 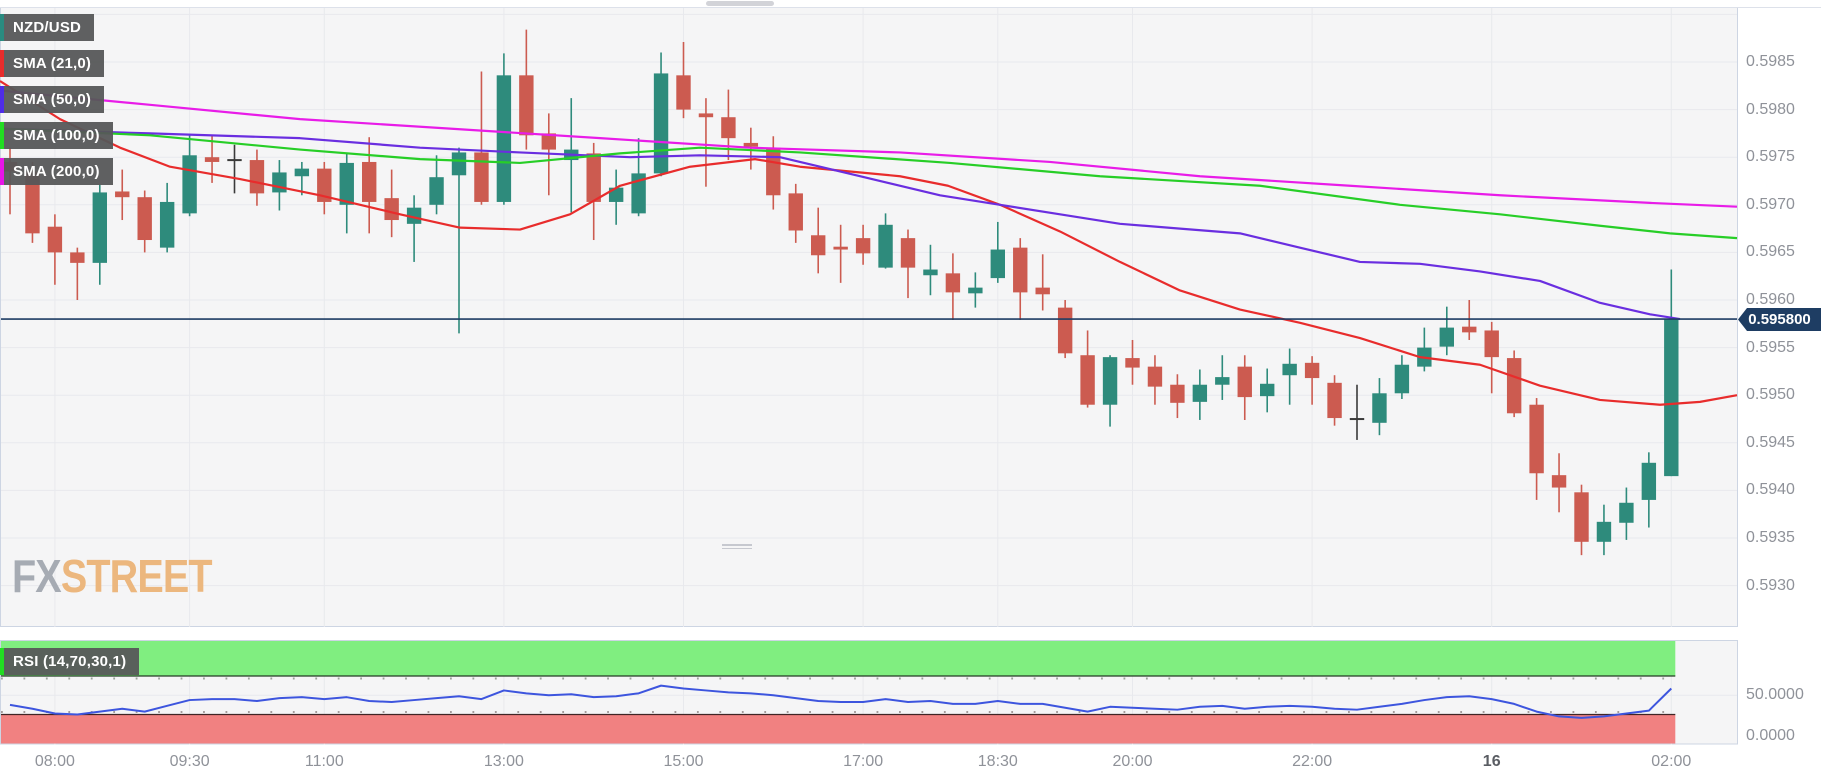 I want to click on legend-rsi: RSI (14,70,30,1), so click(x=70, y=661).